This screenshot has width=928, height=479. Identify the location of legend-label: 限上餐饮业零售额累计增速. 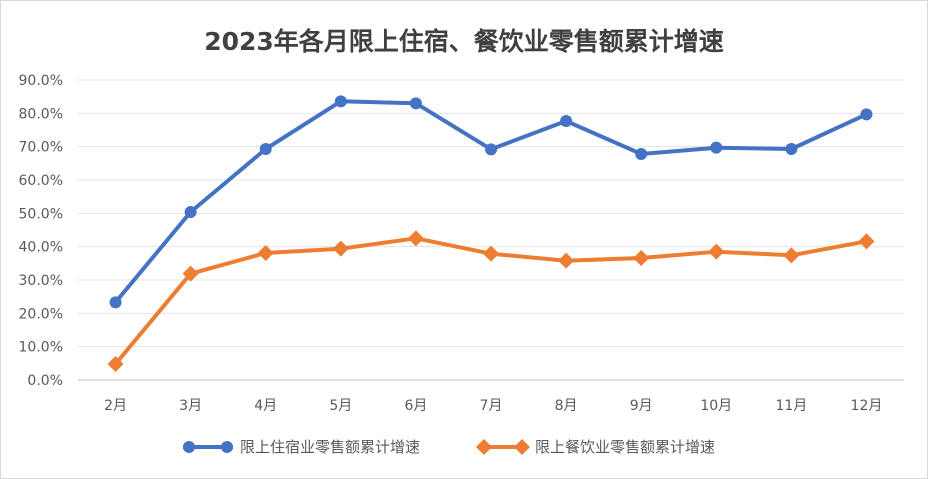
(625, 447).